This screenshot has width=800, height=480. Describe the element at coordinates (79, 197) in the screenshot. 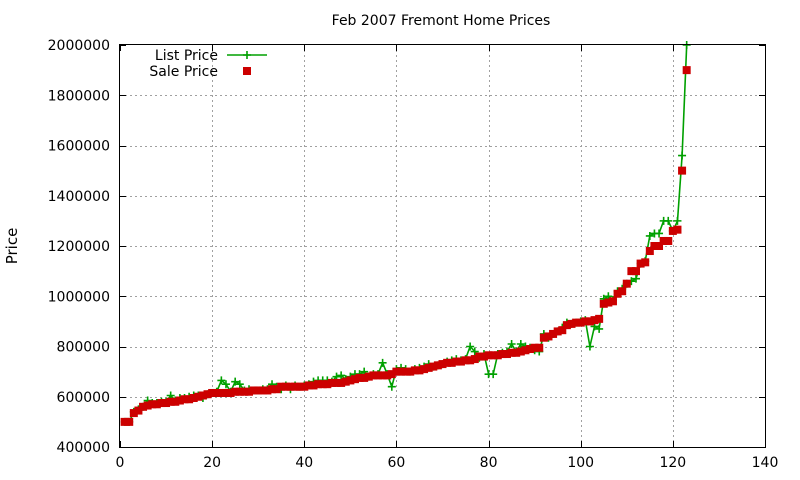

I see `y-tick-label: 1400000` at that location.